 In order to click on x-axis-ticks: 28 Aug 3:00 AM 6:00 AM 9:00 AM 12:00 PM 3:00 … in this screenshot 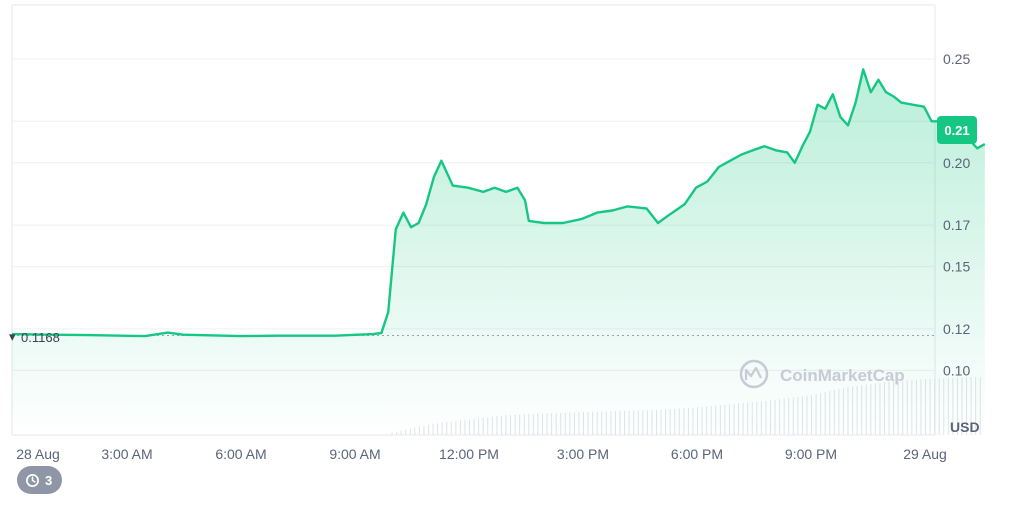, I will do `click(481, 454)`.